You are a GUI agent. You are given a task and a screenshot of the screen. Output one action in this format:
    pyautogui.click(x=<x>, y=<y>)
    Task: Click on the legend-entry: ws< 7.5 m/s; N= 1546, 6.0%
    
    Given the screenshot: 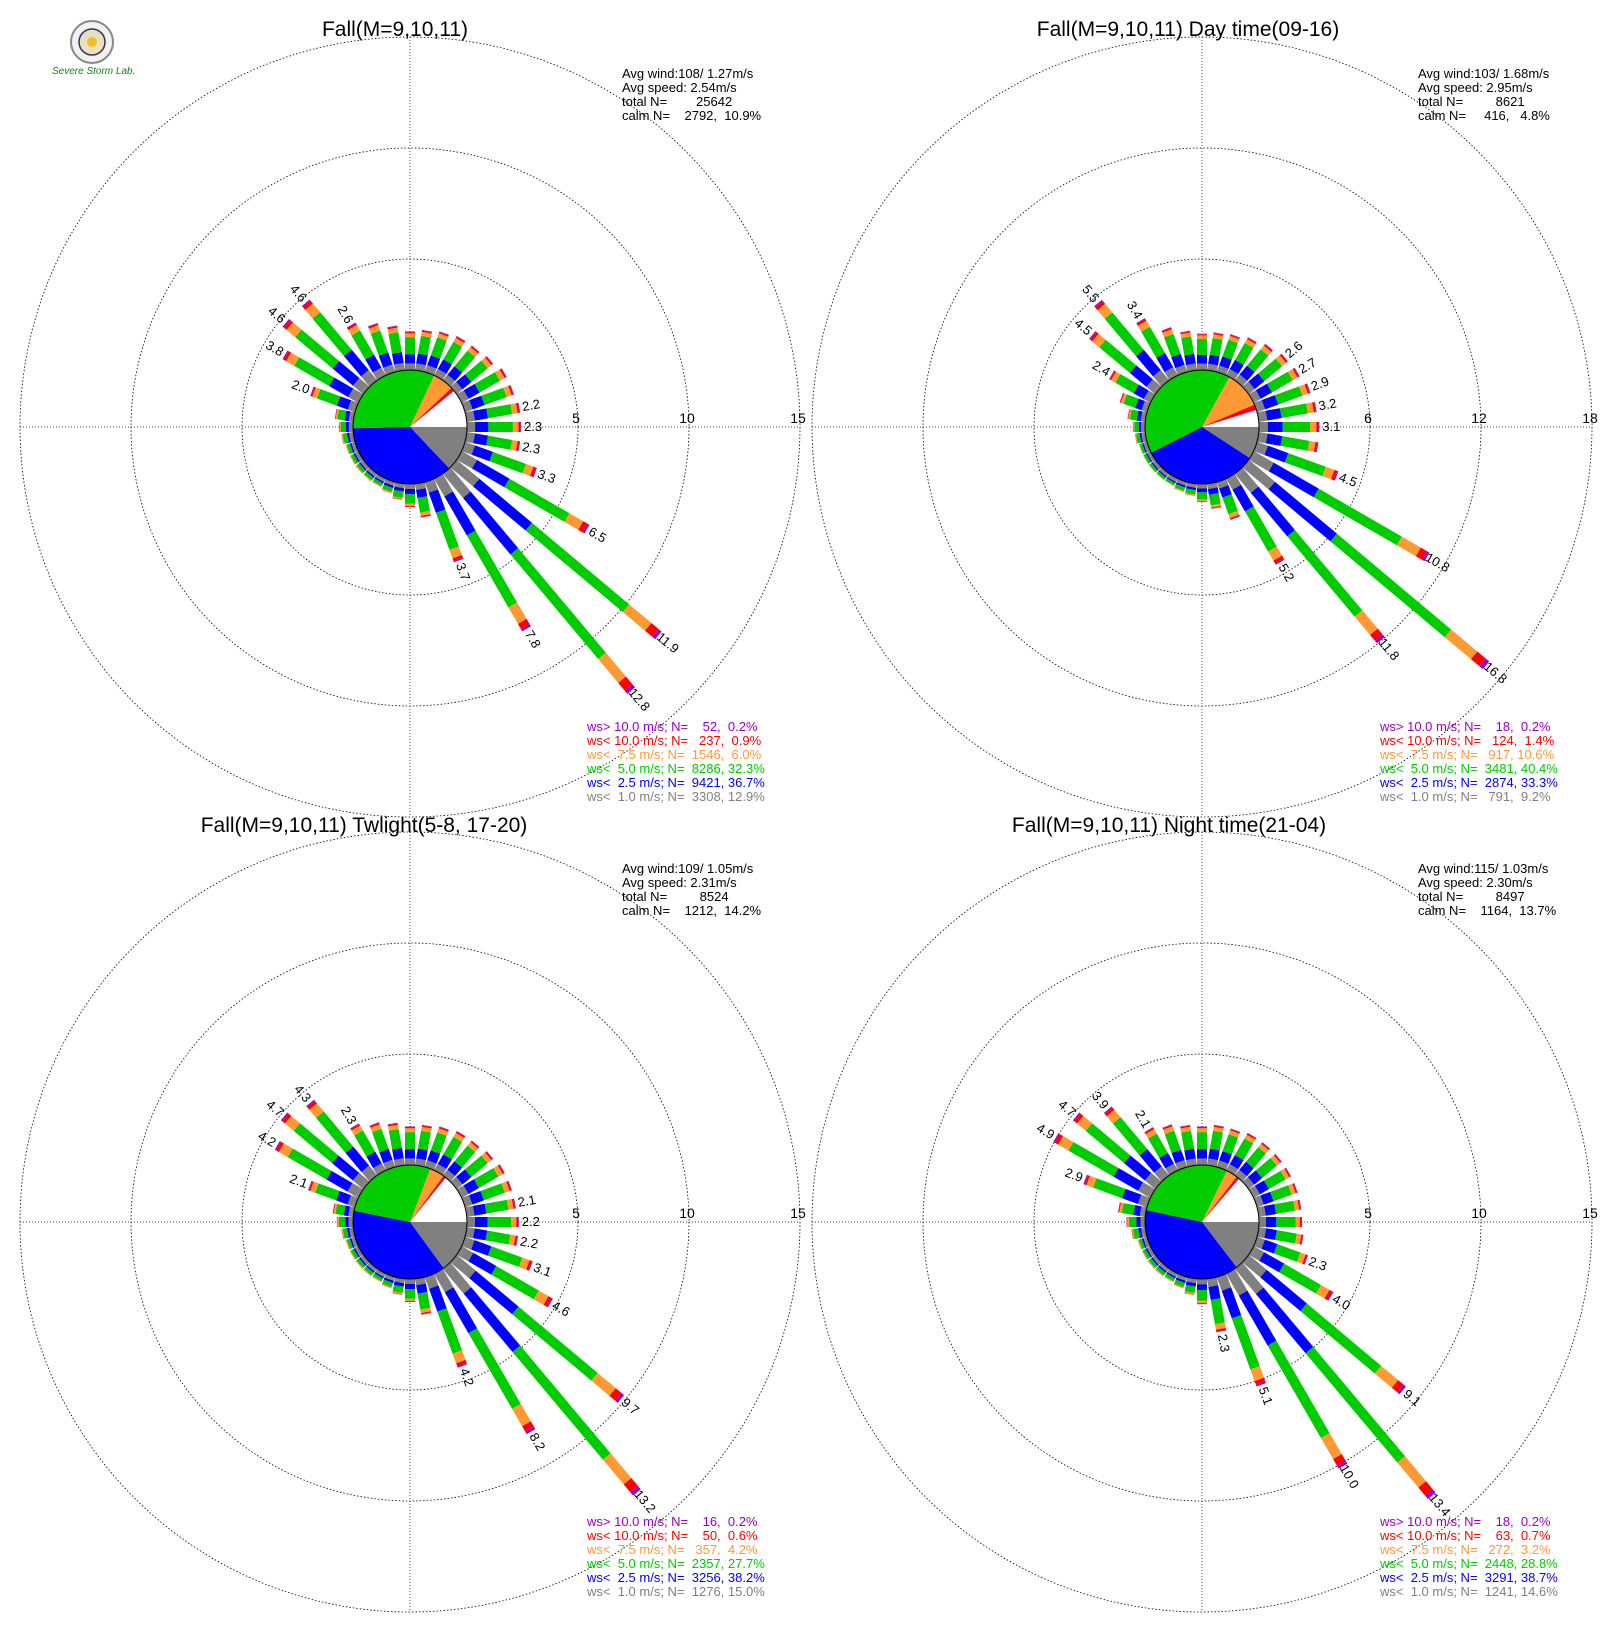 What is the action you would take?
    pyautogui.click(x=674, y=754)
    